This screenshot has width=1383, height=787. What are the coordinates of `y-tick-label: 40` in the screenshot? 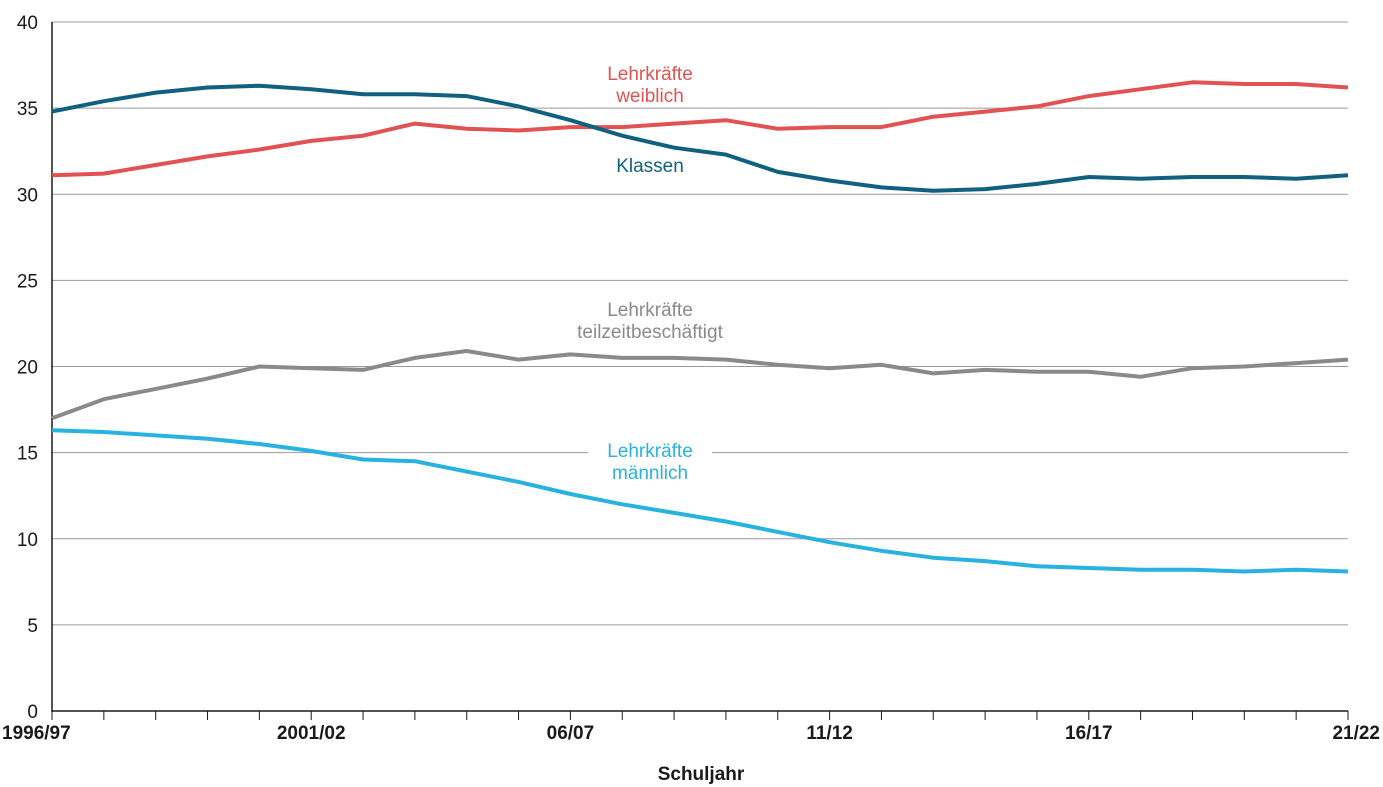 It's located at (27, 23).